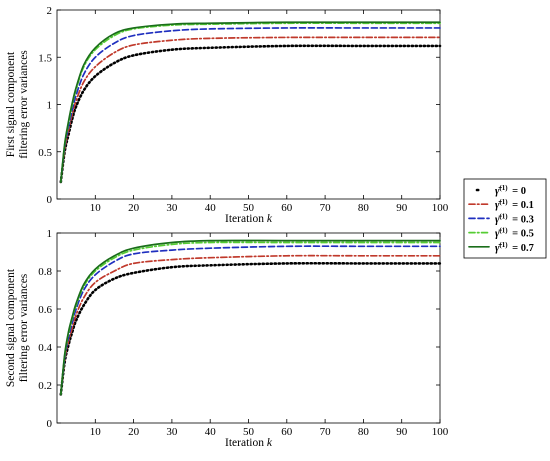  Describe the element at coordinates (510, 190) in the screenshot. I see `legend-label: γ̄(1) = 0` at that location.